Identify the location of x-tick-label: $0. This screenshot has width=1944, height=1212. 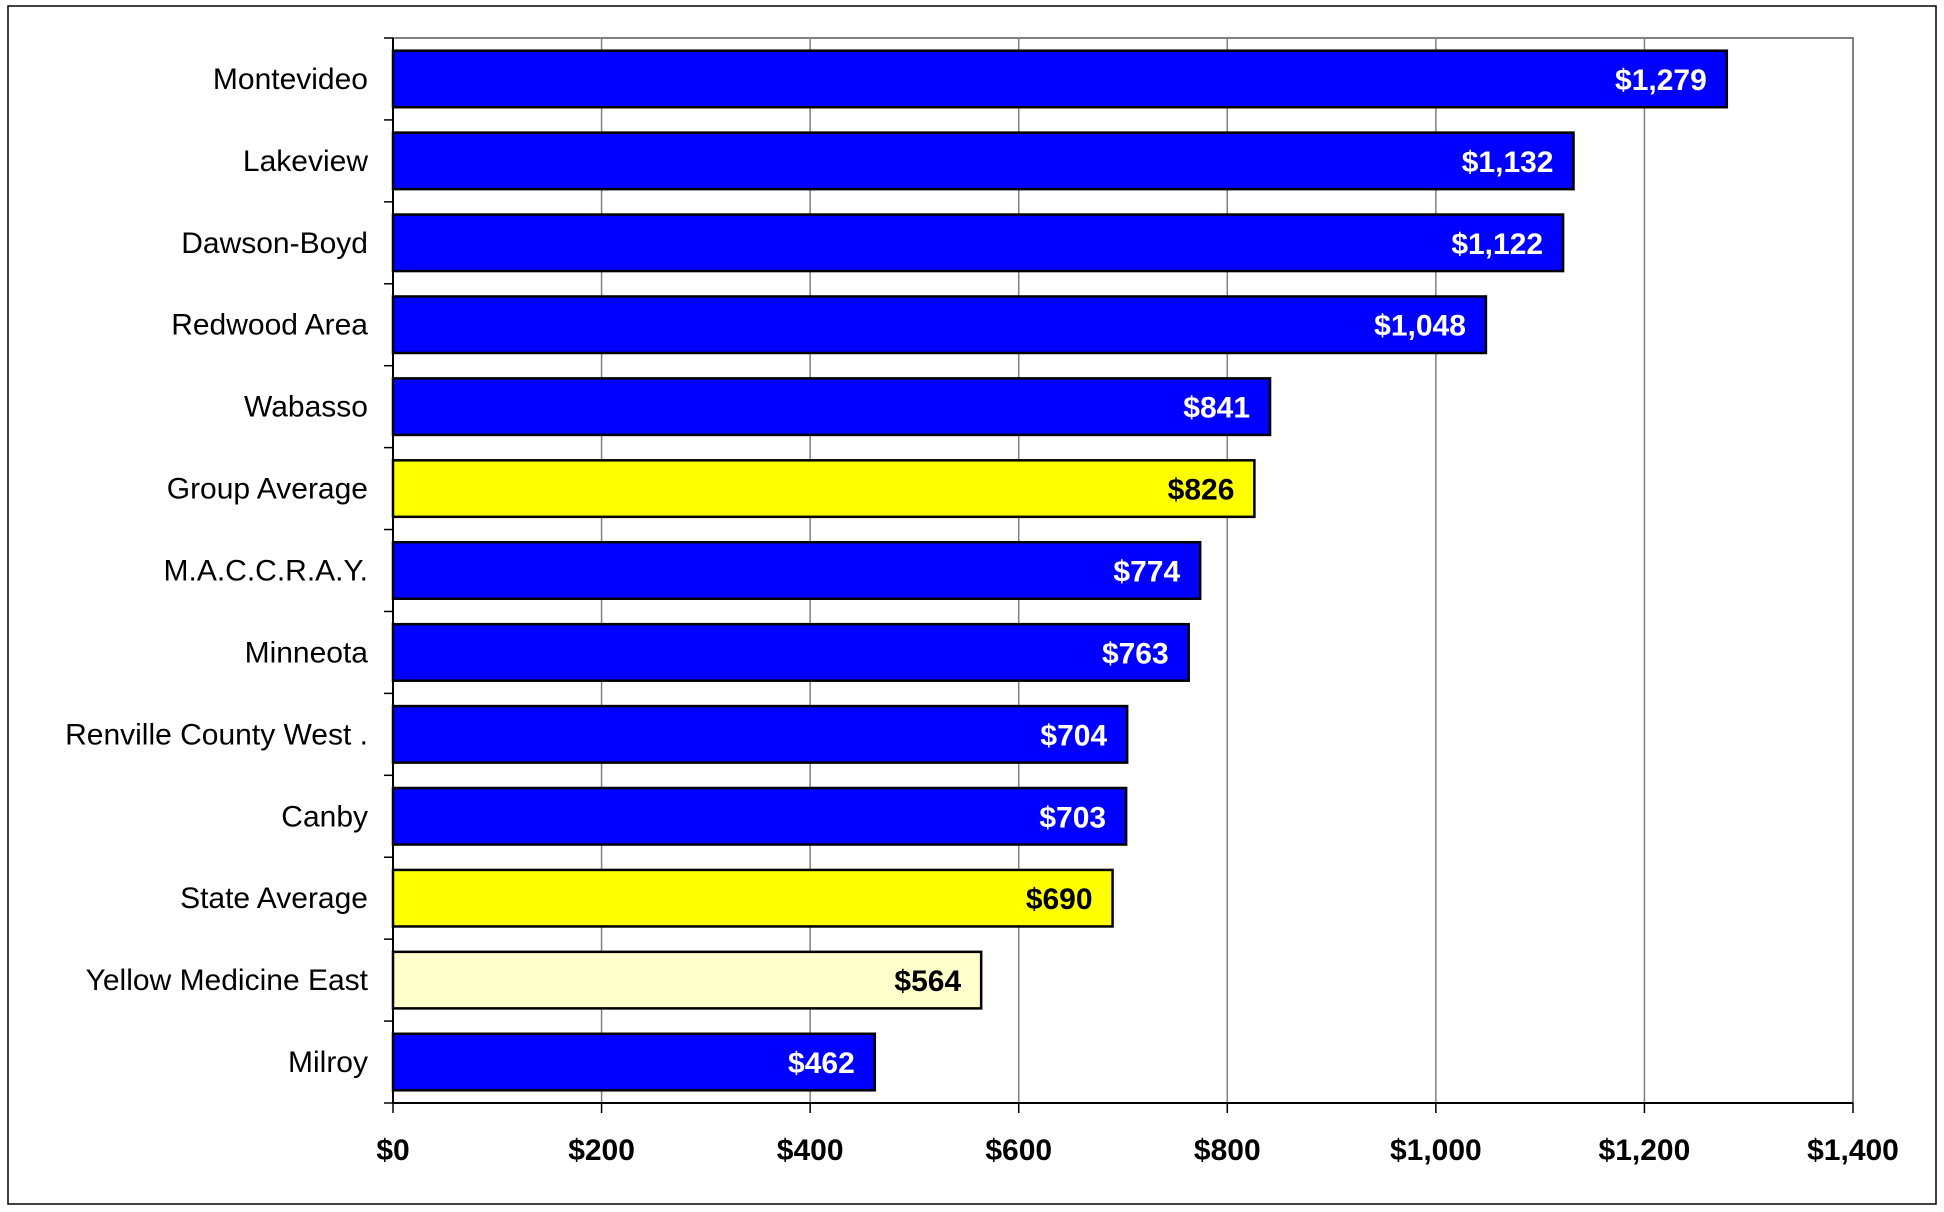
(392, 1150).